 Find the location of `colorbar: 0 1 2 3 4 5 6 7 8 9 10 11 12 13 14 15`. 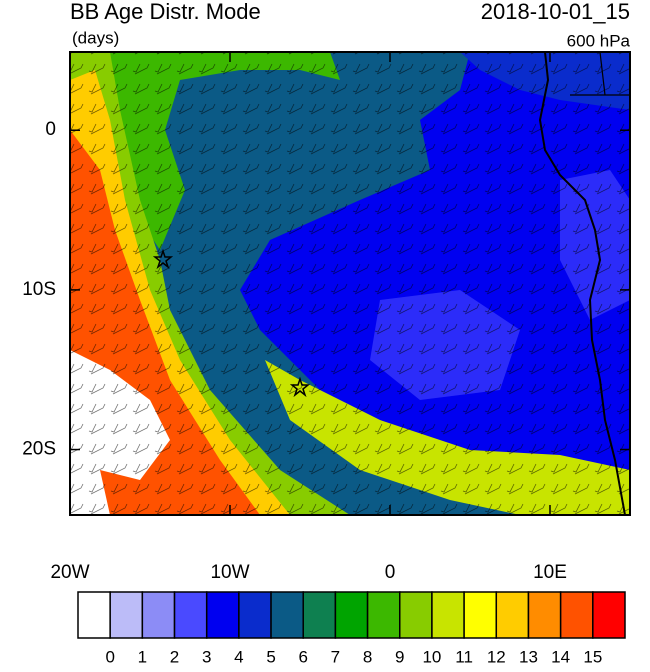

colorbar: 0 1 2 3 4 5 6 7 8 9 10 11 12 13 14 15 is located at coordinates (351, 628).